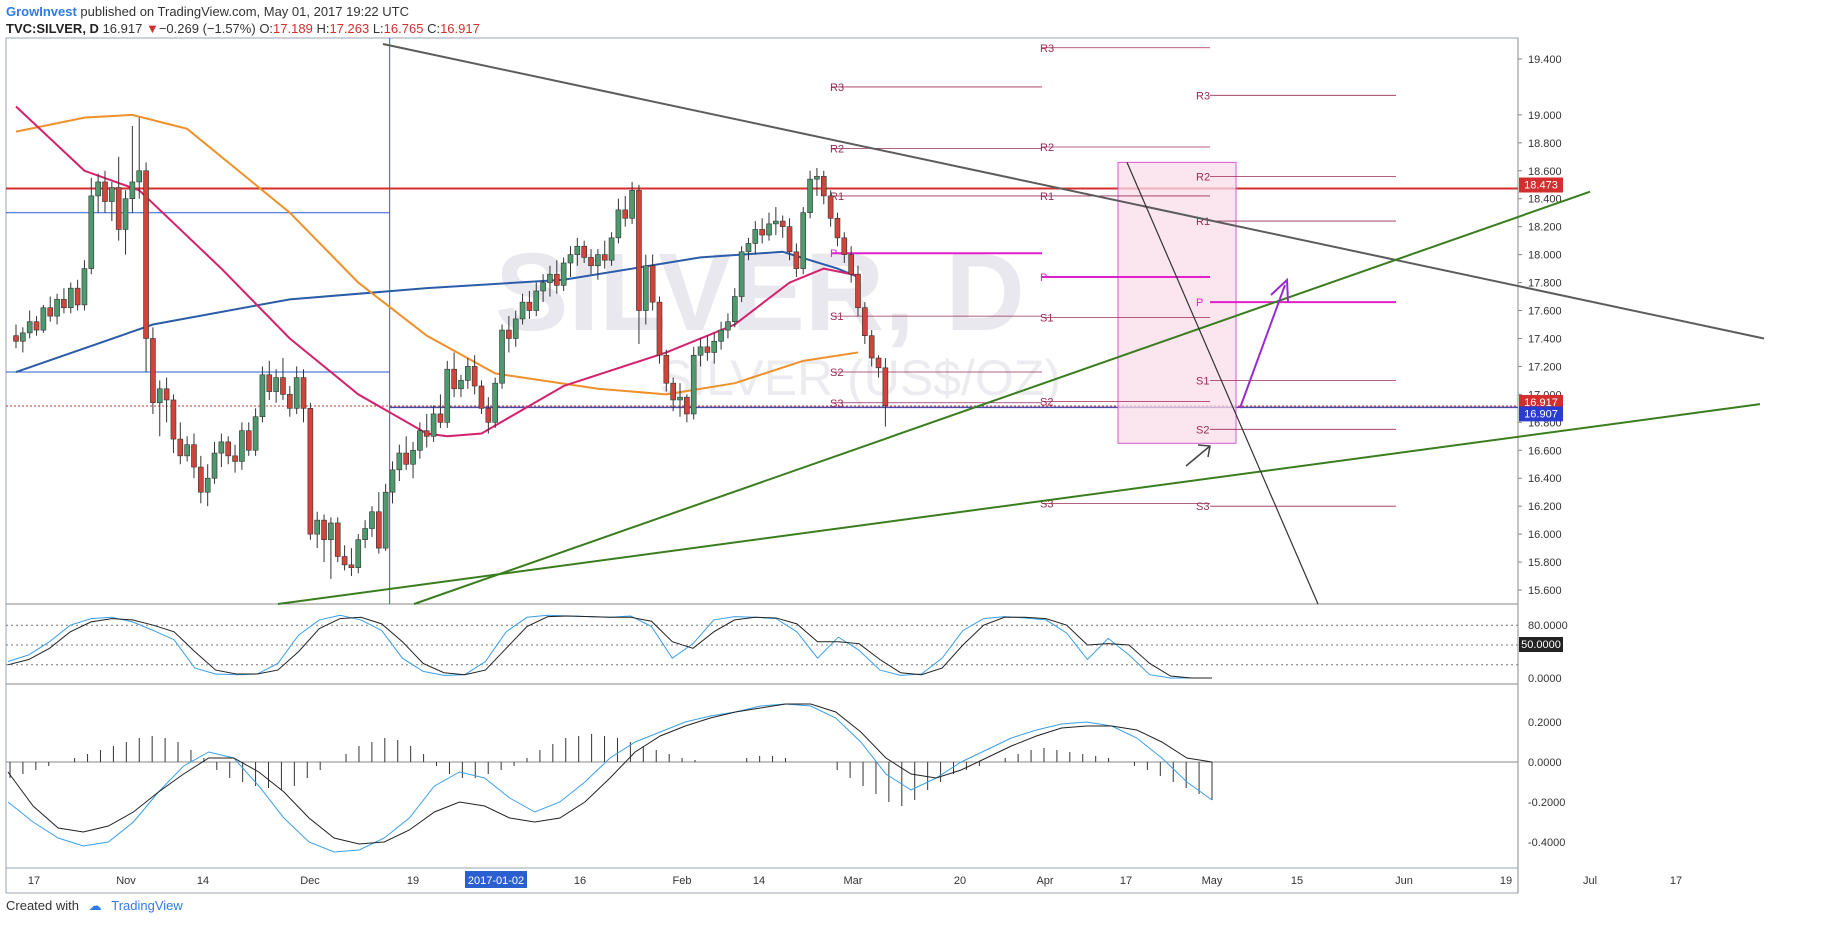  What do you see at coordinates (437, 254) in the screenshot?
I see `moving-average-line` at bounding box center [437, 254].